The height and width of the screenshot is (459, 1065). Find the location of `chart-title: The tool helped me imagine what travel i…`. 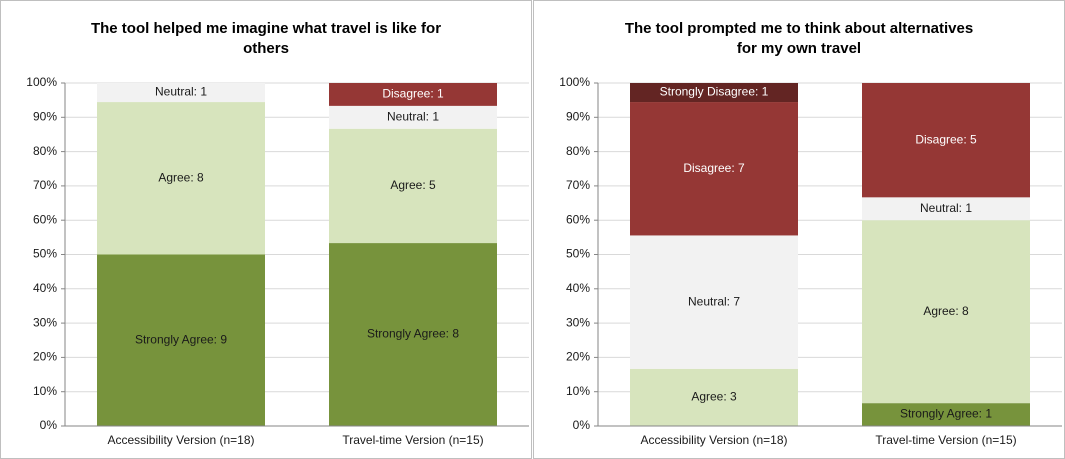

chart-title: The tool helped me imagine what travel i… is located at coordinates (266, 38).